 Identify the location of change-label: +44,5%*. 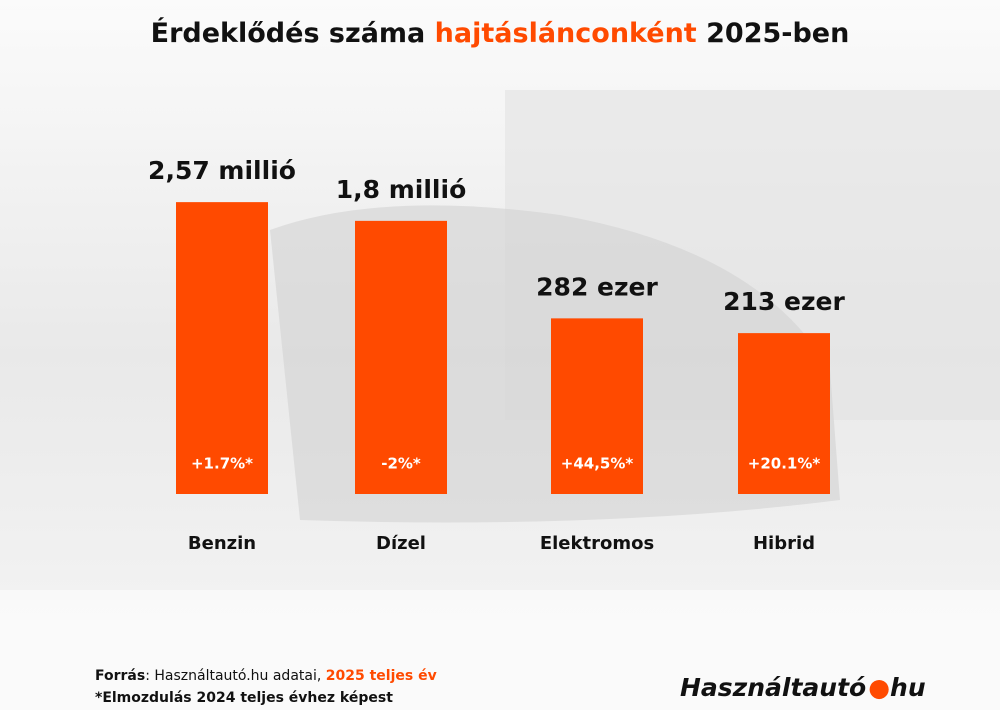
(597, 464).